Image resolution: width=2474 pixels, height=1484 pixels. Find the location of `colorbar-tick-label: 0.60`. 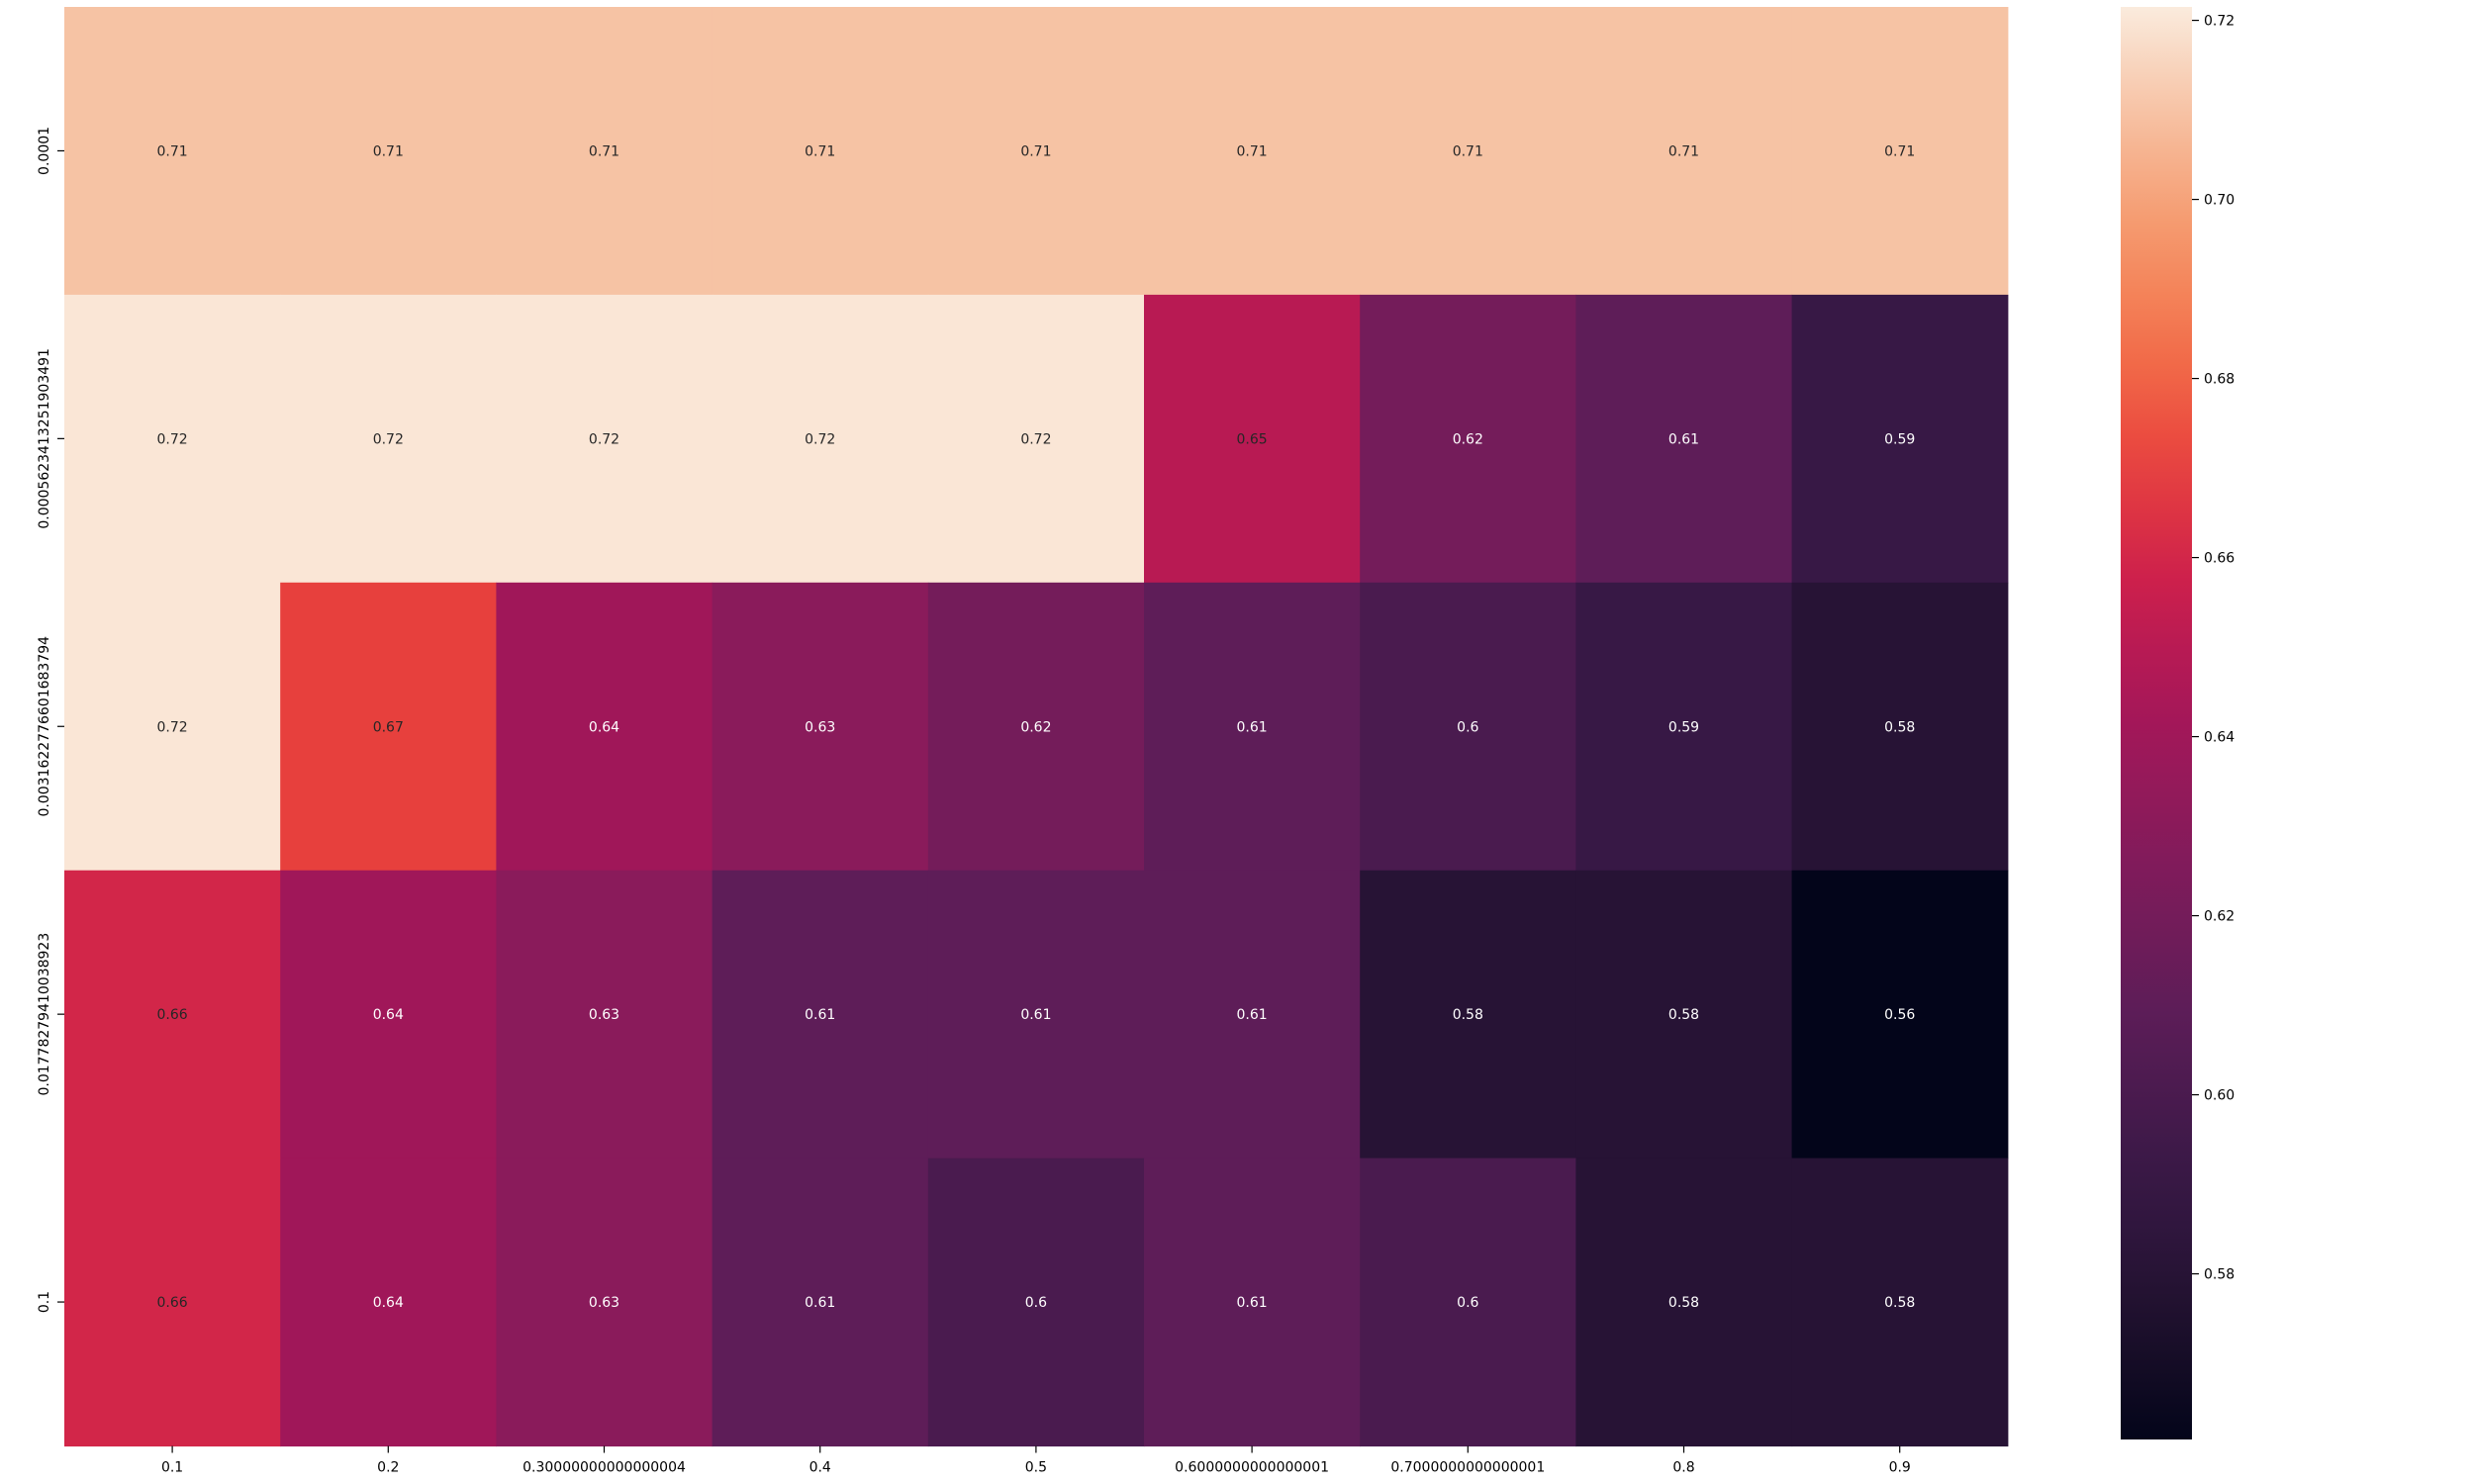

colorbar-tick-label: 0.60 is located at coordinates (2219, 1096).